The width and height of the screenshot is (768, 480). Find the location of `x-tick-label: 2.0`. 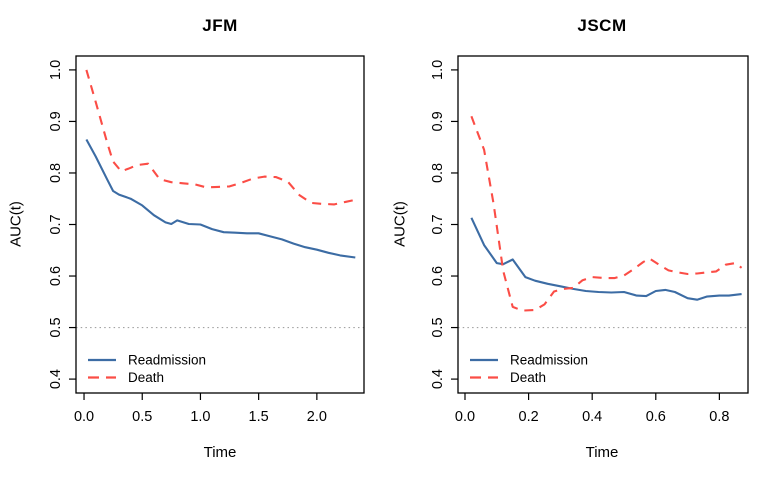

x-tick-label: 2.0 is located at coordinates (317, 417).